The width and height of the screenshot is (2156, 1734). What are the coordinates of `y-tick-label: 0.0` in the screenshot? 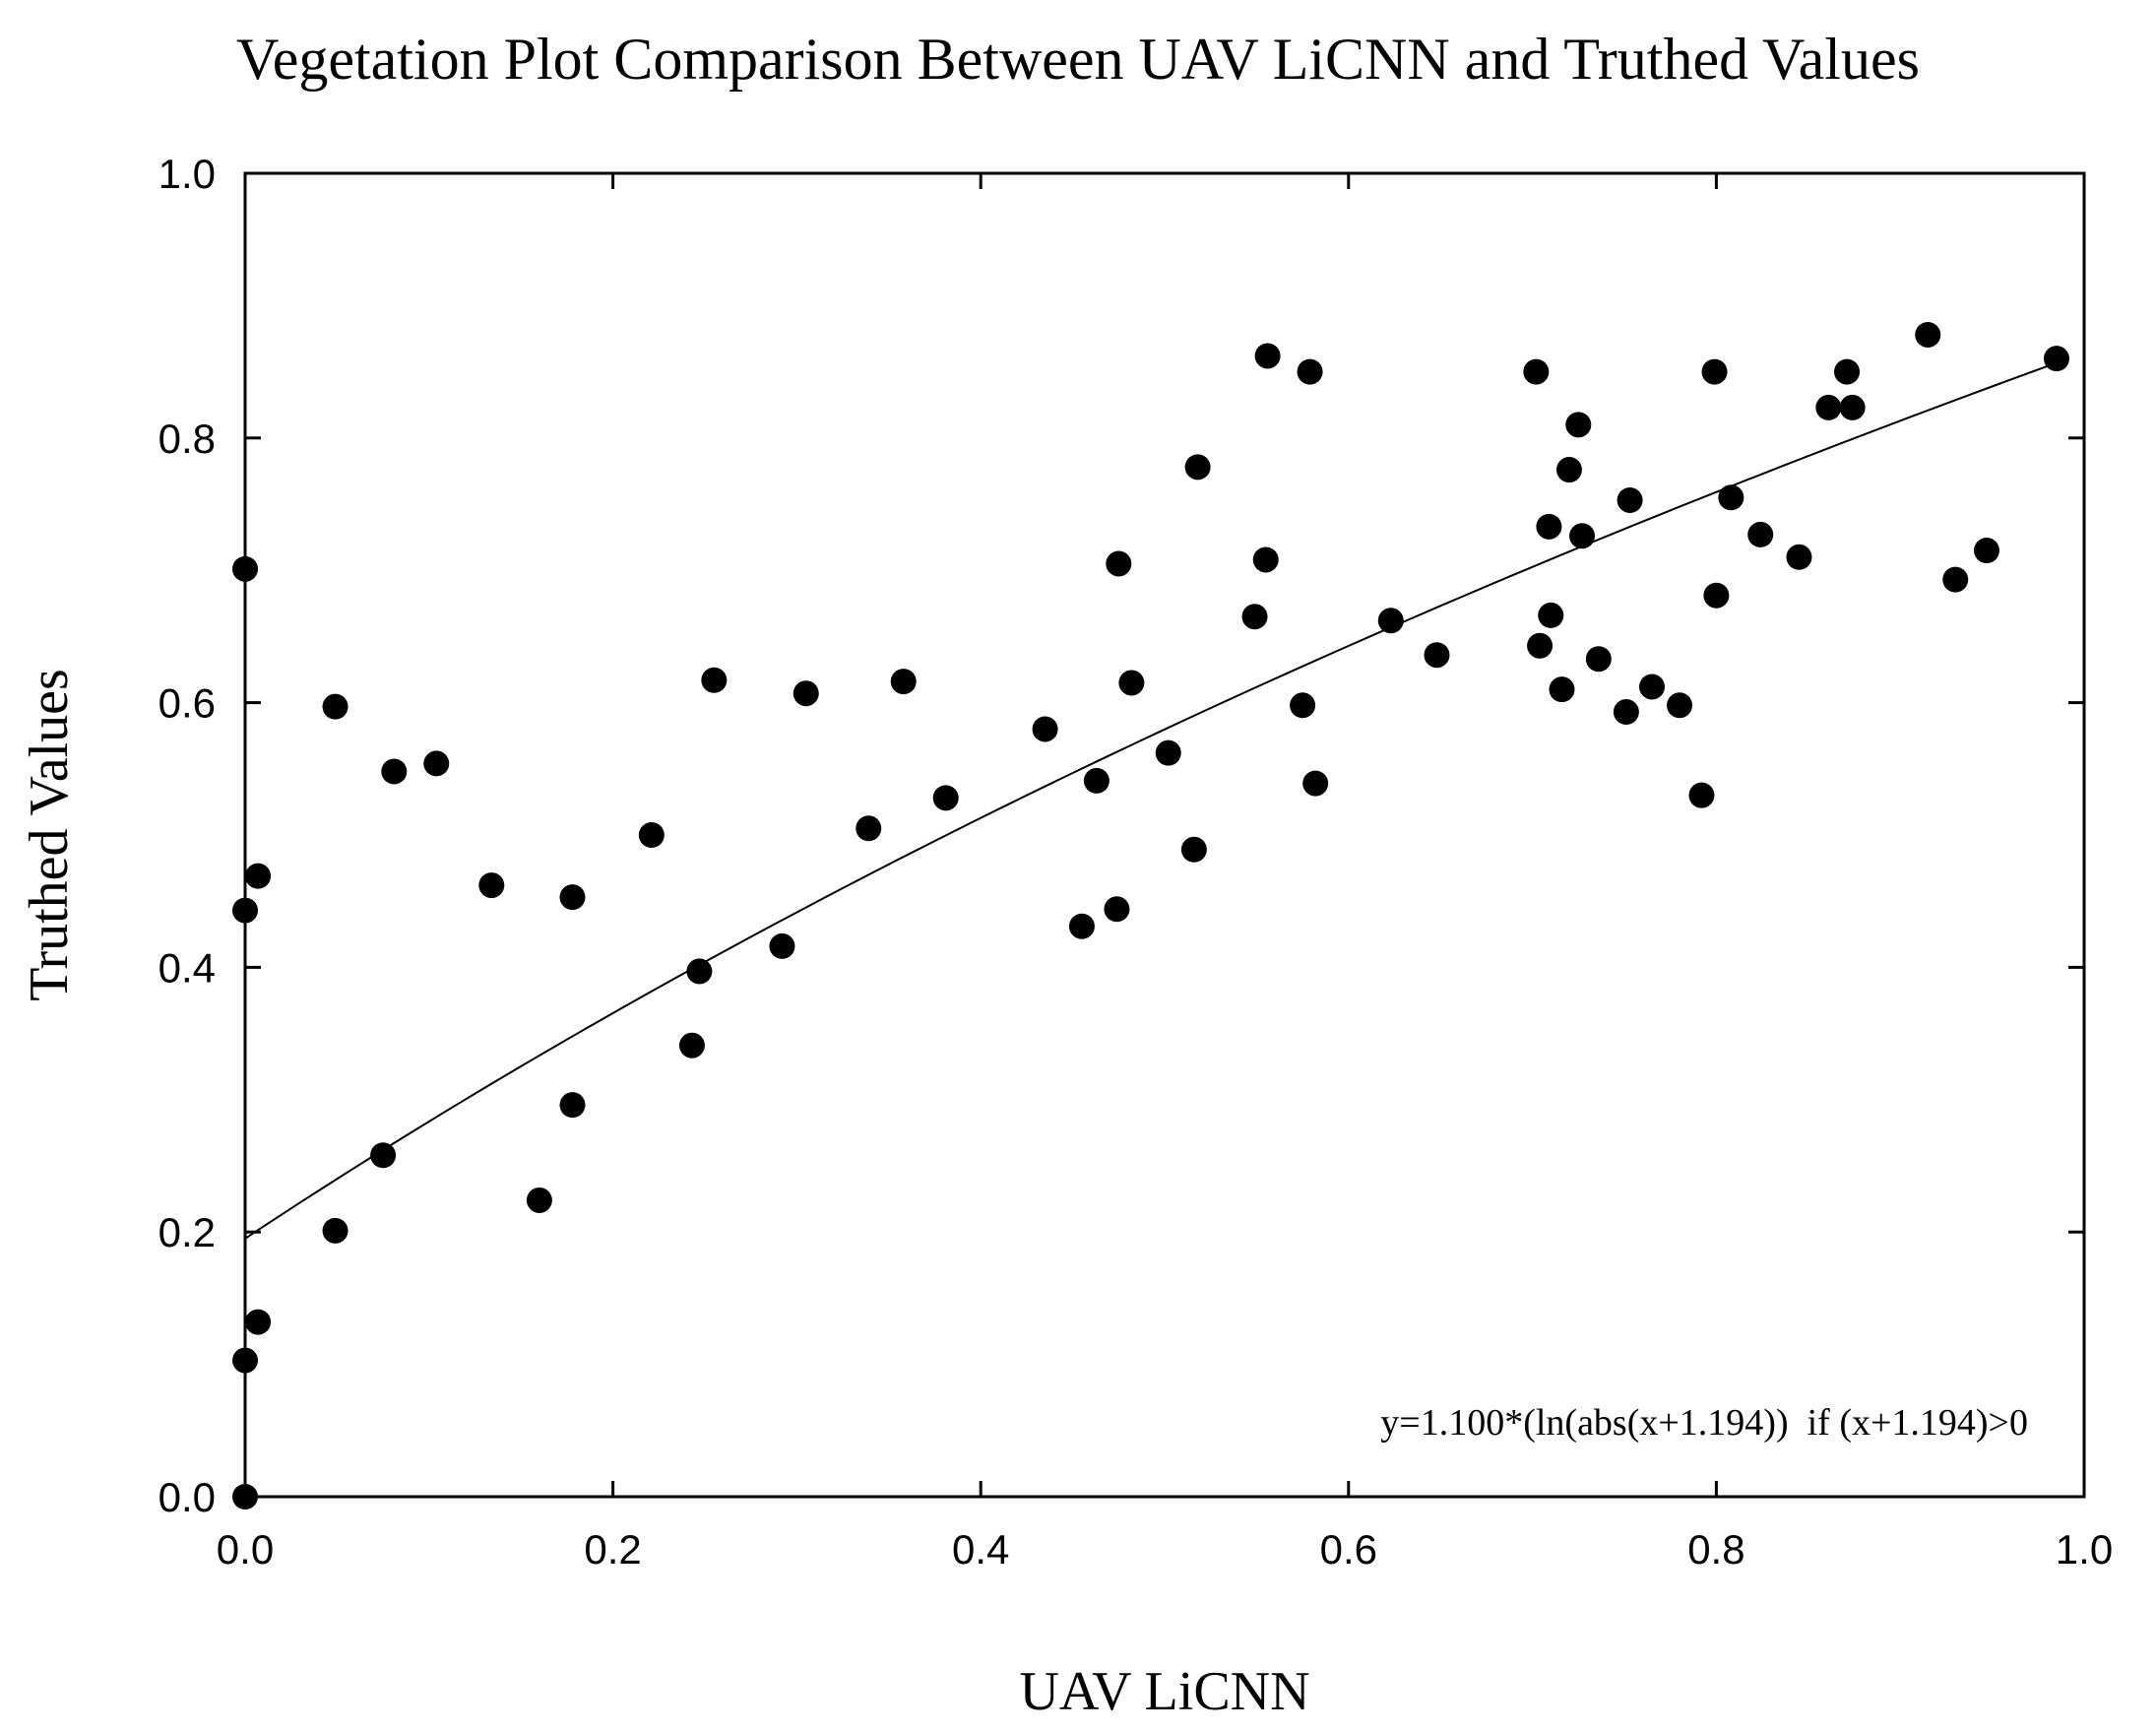 It's located at (188, 1497).